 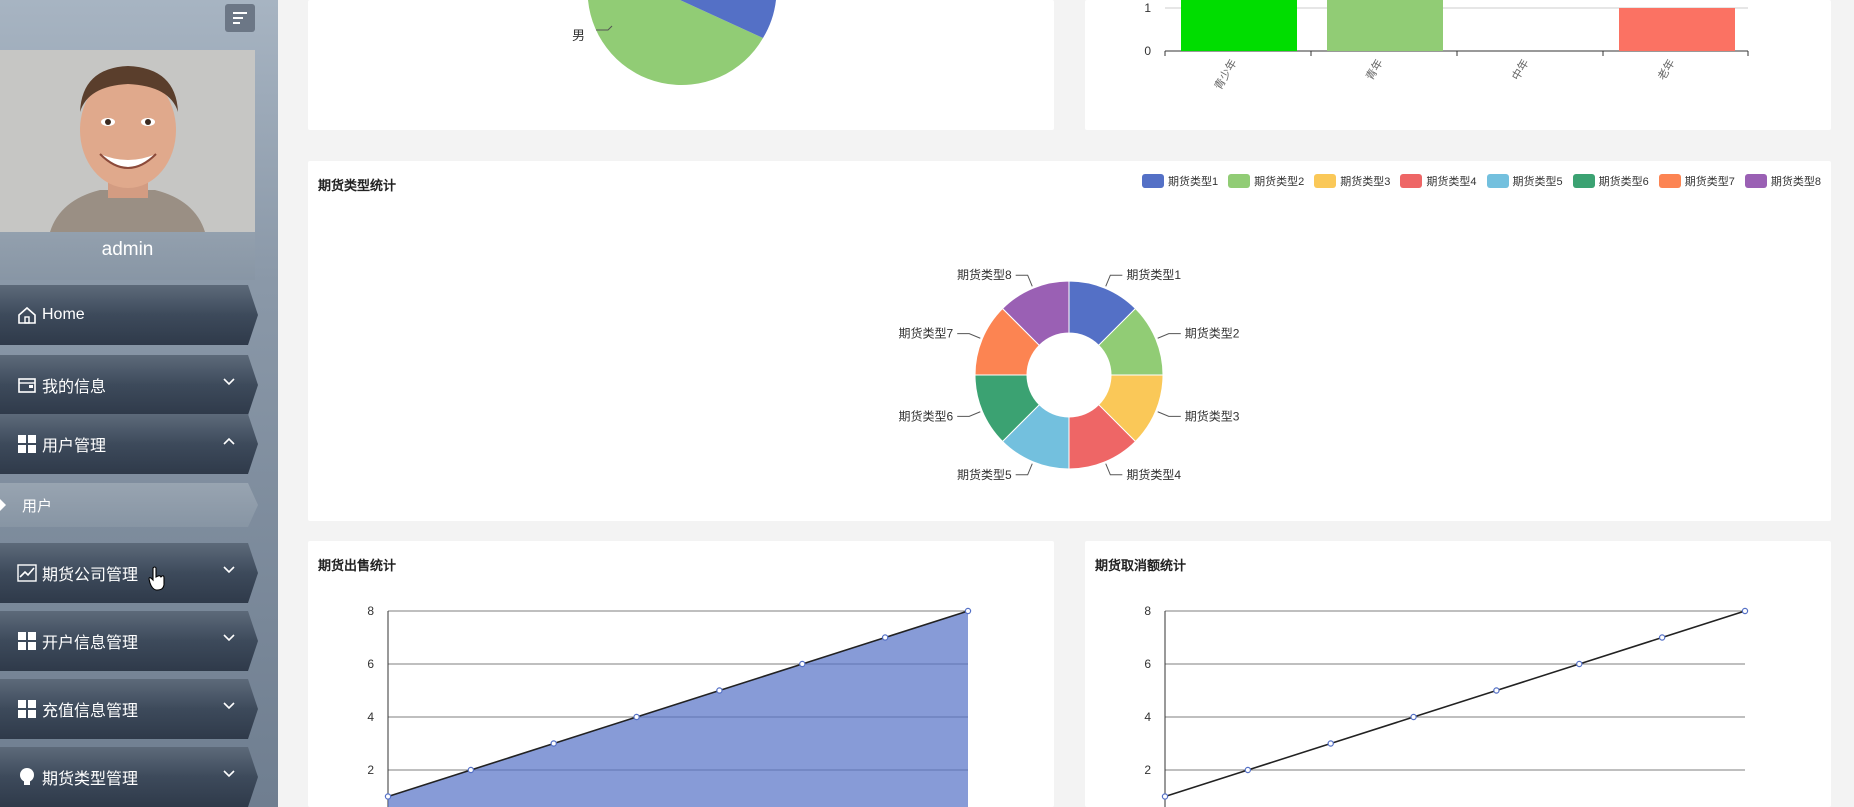 I want to click on panel-title: 期货出售统计, so click(x=357, y=565).